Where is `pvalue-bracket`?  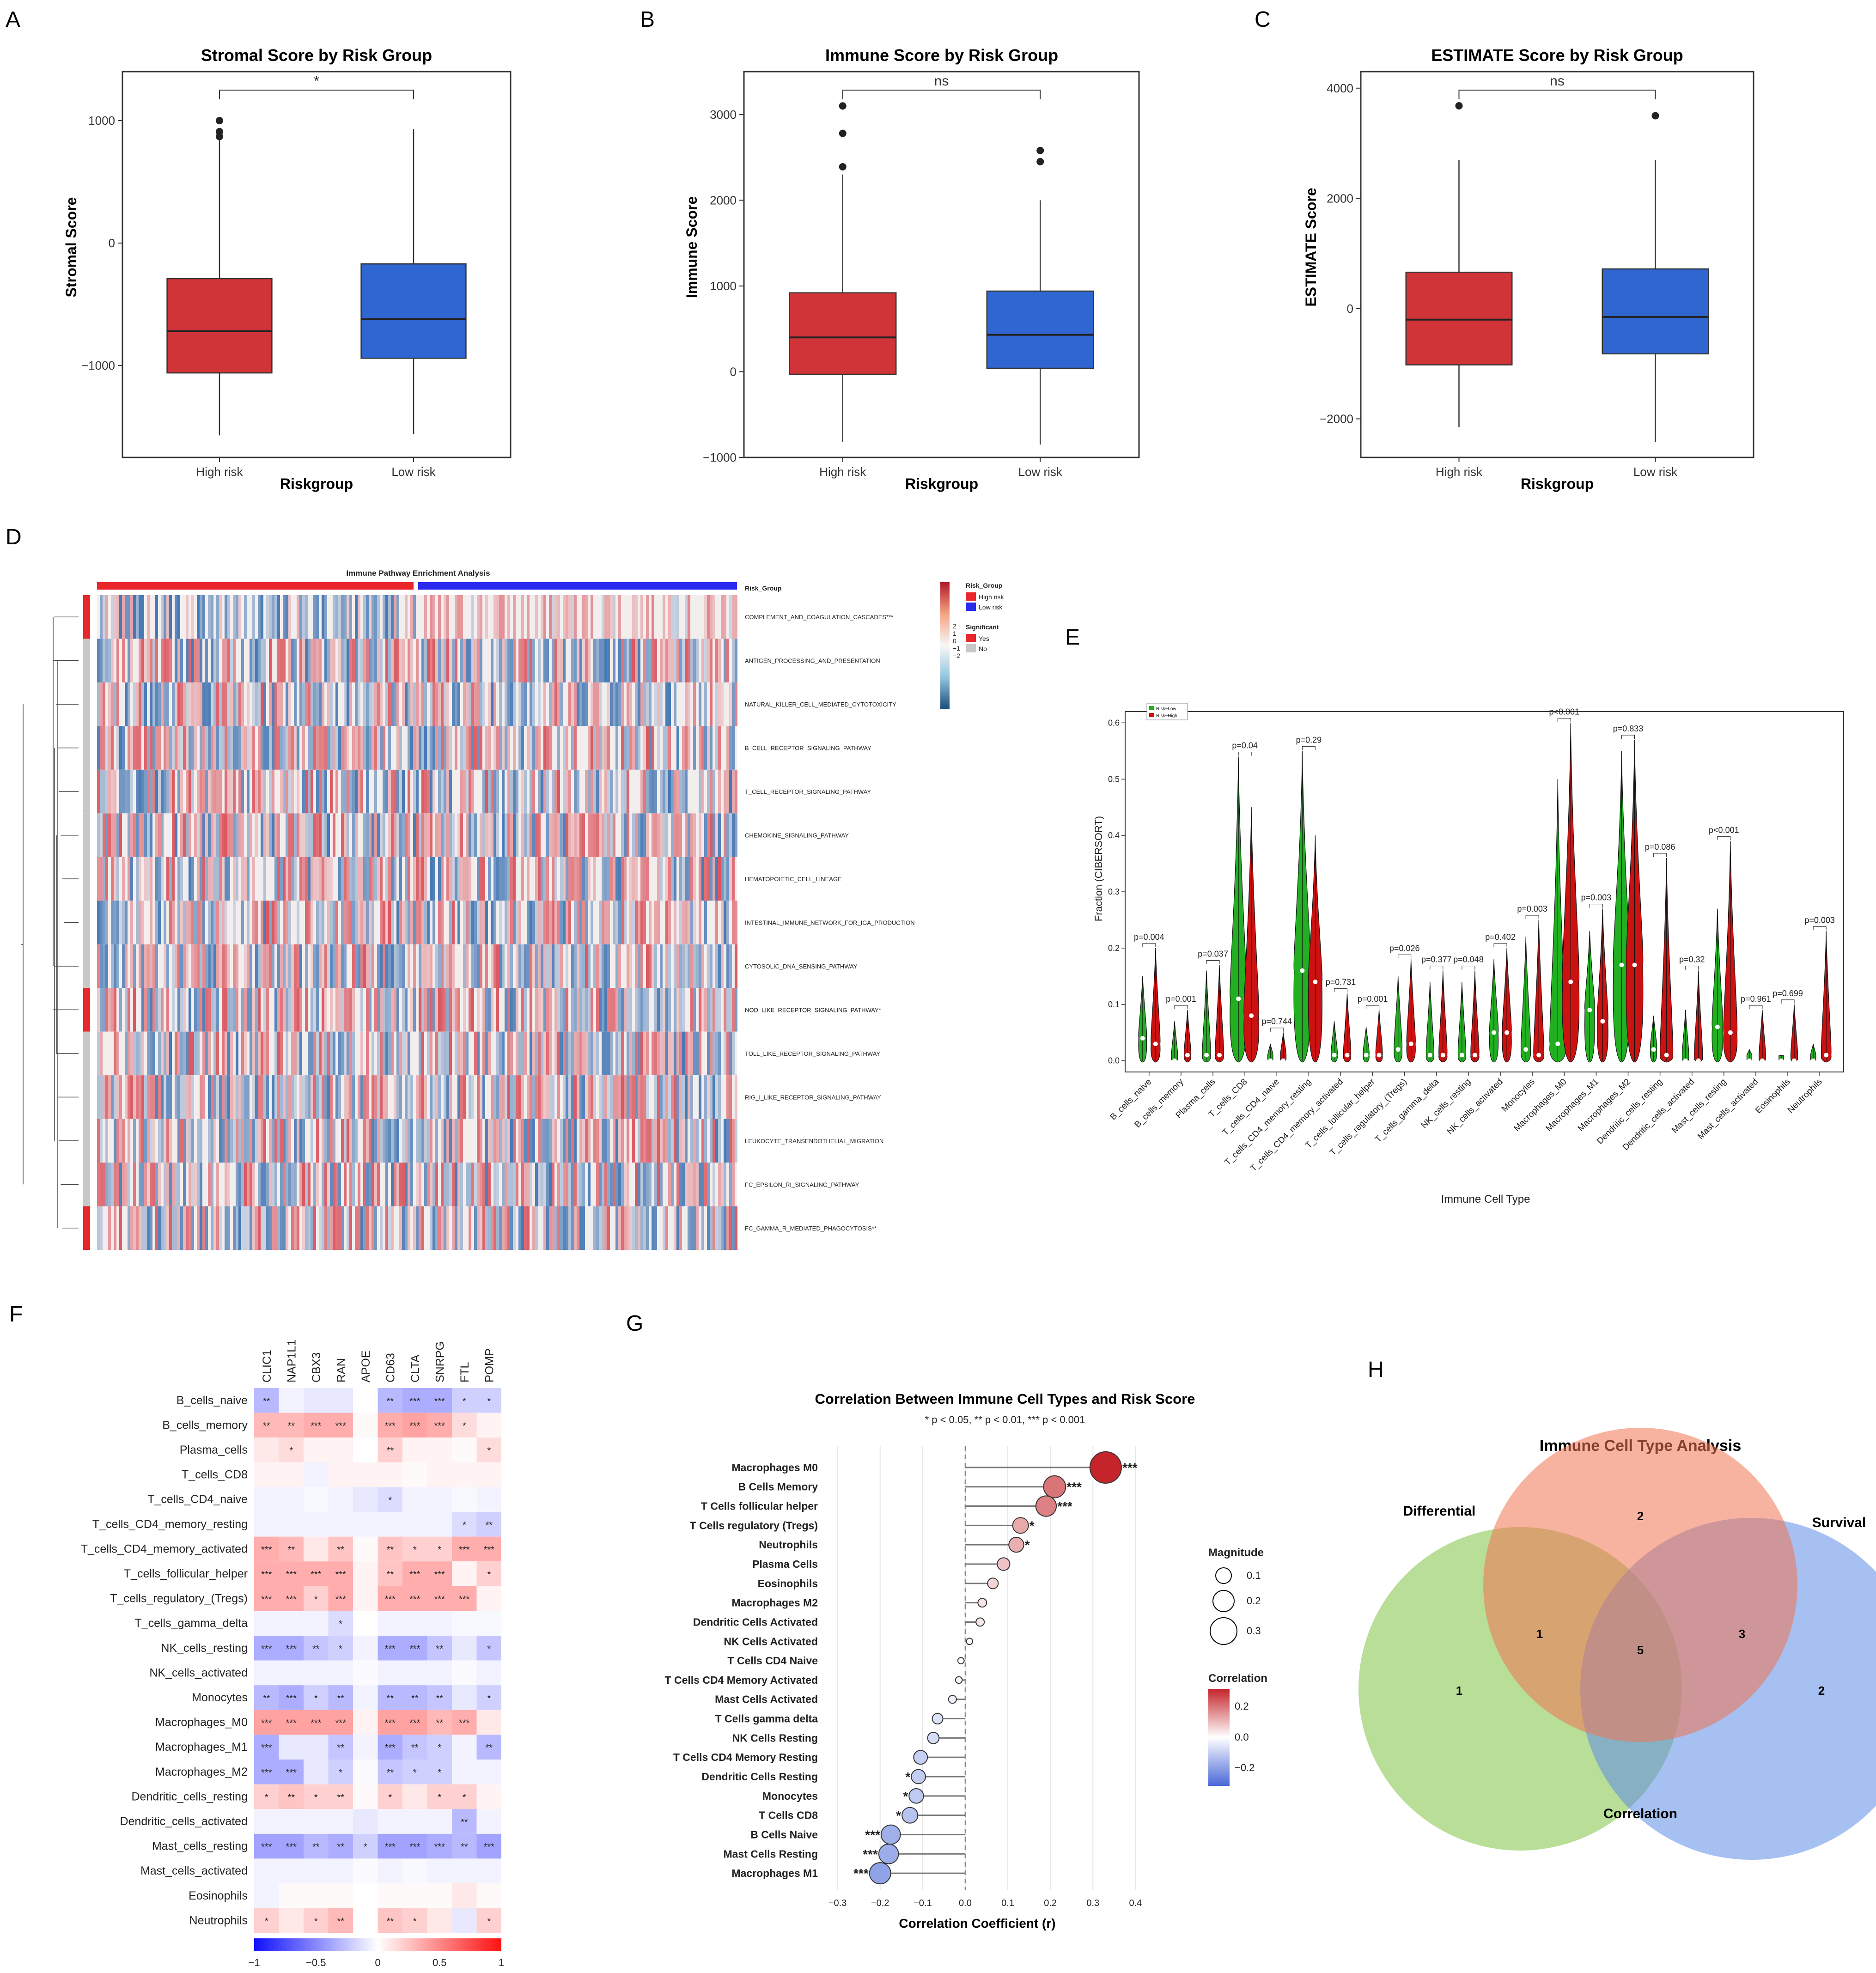 pvalue-bracket is located at coordinates (1820, 928).